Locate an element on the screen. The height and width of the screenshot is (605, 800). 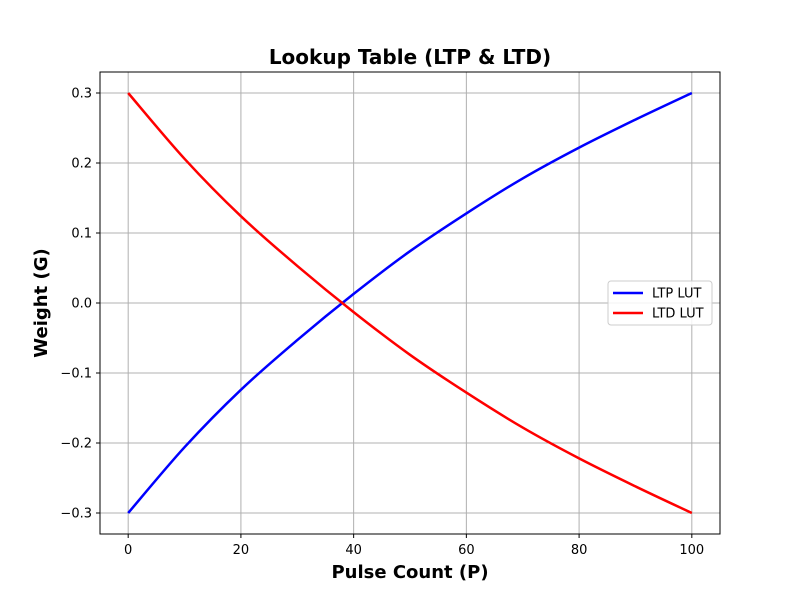
x-tick-label: 0 is located at coordinates (128, 550).